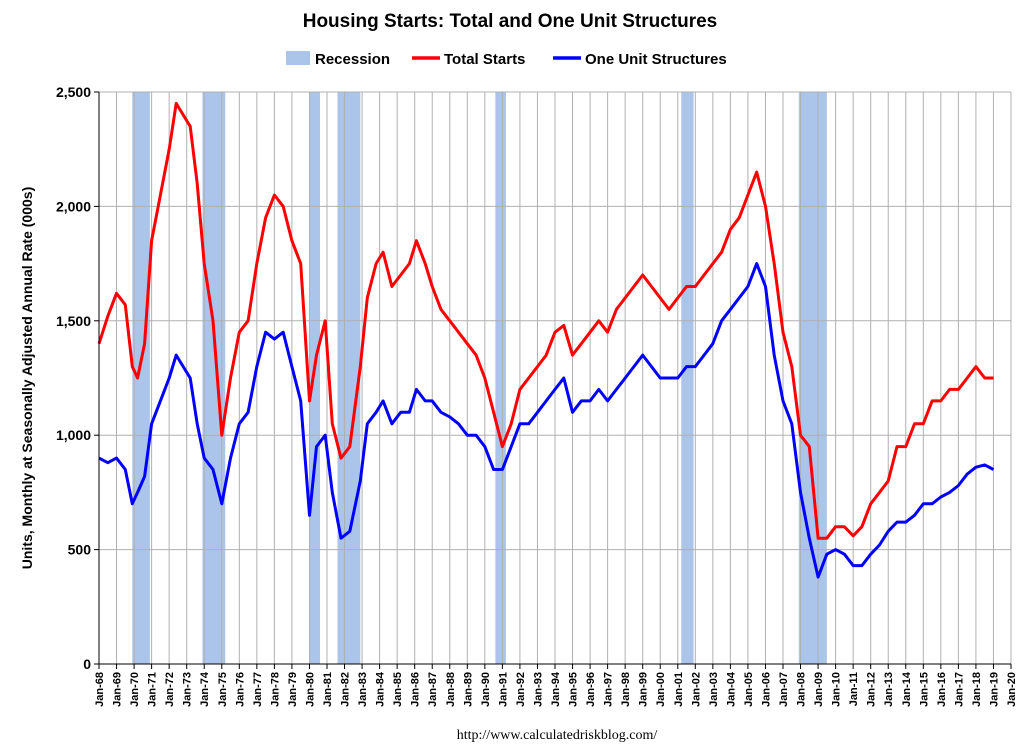 The height and width of the screenshot is (749, 1019). Describe the element at coordinates (591, 689) in the screenshot. I see `x-tick-label: Jan-96` at that location.